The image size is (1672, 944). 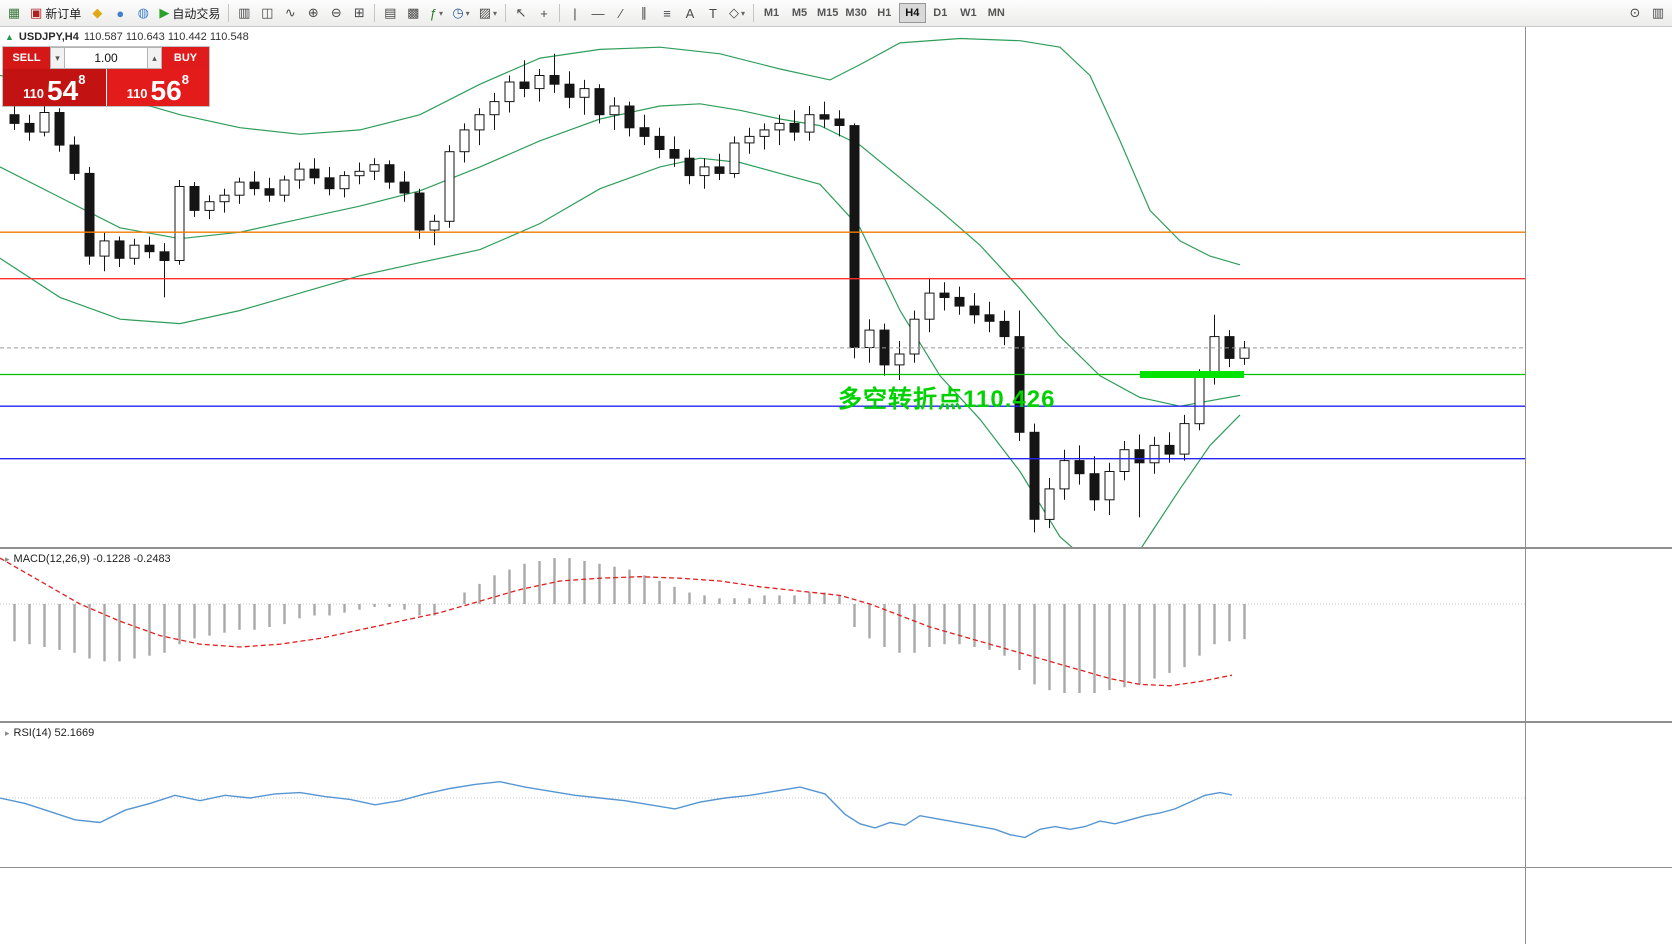 What do you see at coordinates (57, 58) in the screenshot?
I see `volume-decrease-button: ▾` at bounding box center [57, 58].